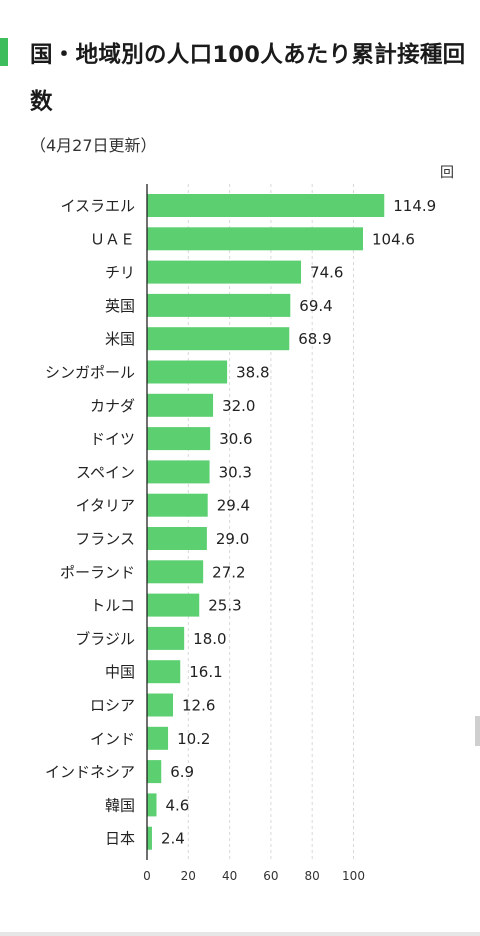  I want to click on value-label: 25.3, so click(224, 606).